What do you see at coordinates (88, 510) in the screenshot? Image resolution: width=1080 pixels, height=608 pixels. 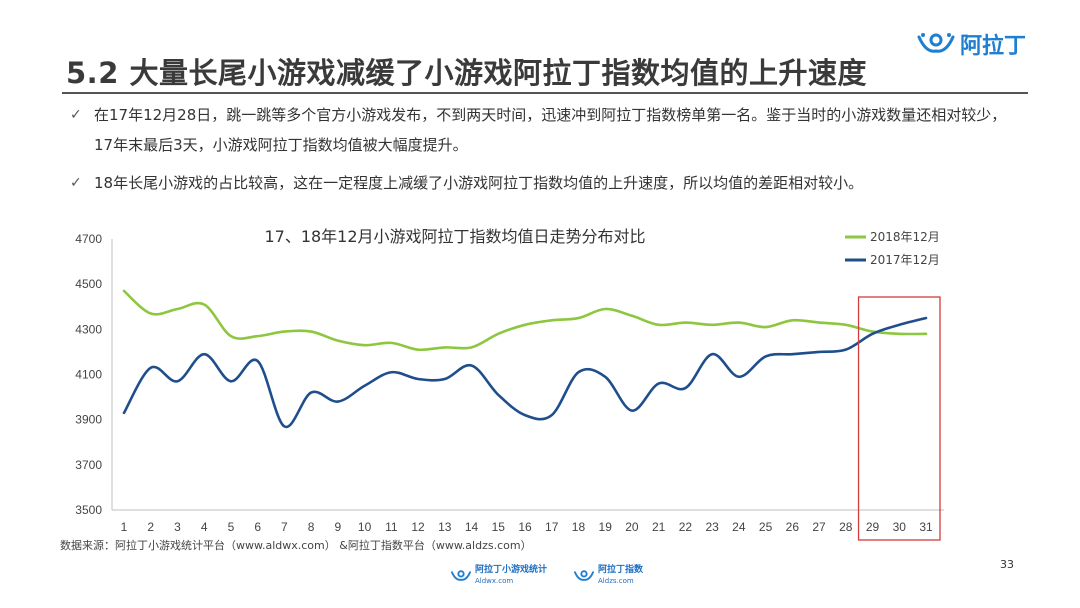 I see `y-tick-label: 3500` at bounding box center [88, 510].